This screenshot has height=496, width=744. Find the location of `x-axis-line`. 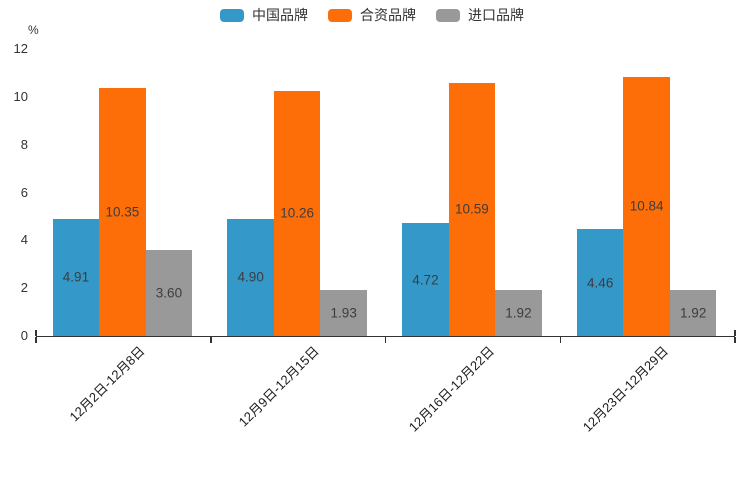

x-axis-line is located at coordinates (385, 336).